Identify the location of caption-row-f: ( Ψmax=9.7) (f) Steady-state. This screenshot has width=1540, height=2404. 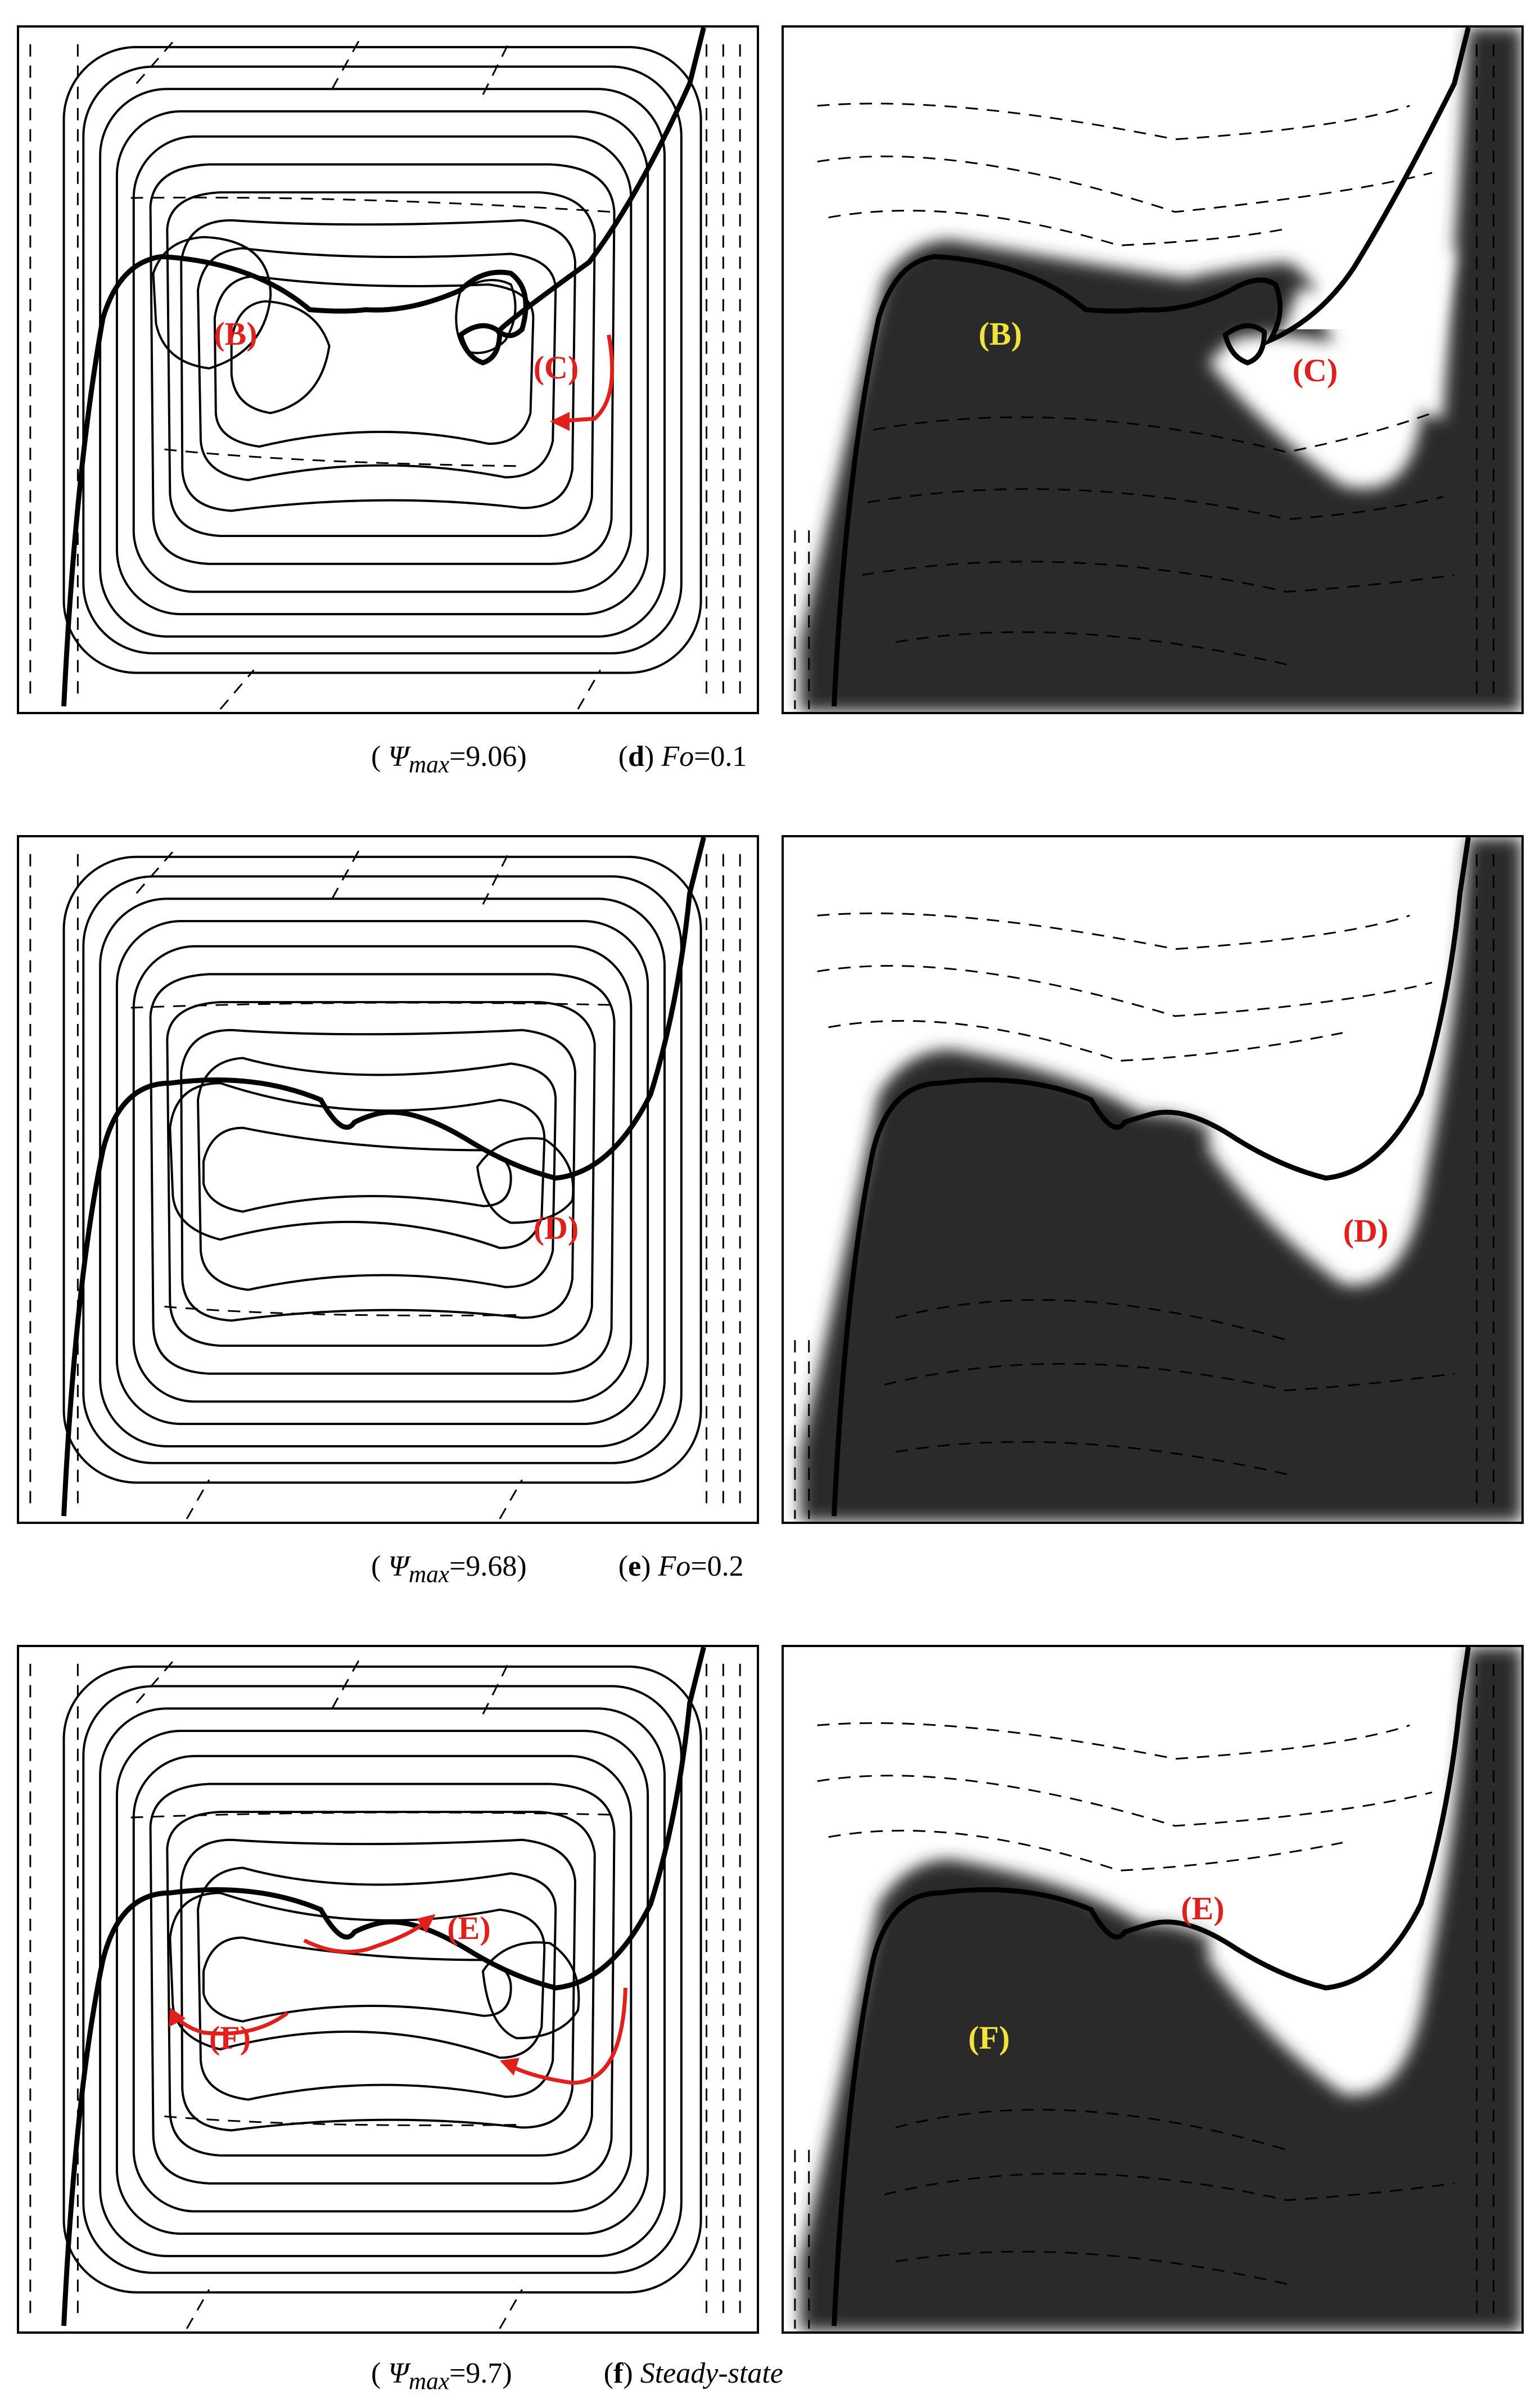
(577, 2376).